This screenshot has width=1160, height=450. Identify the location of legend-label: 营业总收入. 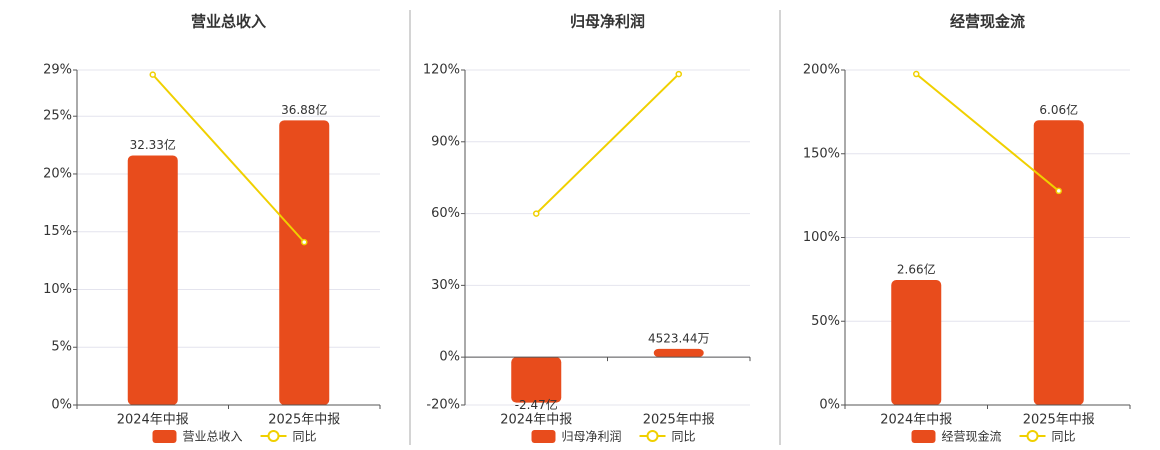
(213, 437).